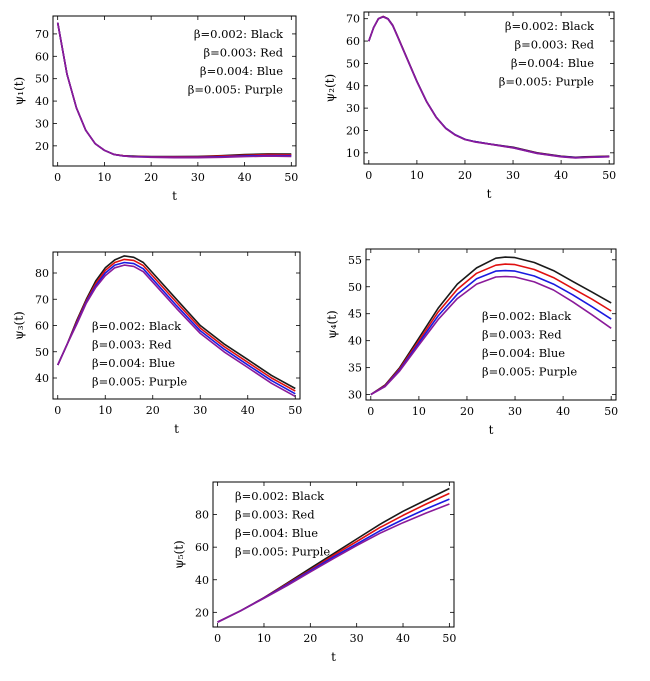  What do you see at coordinates (355, 260) in the screenshot?
I see `y-tick-label: 55` at bounding box center [355, 260].